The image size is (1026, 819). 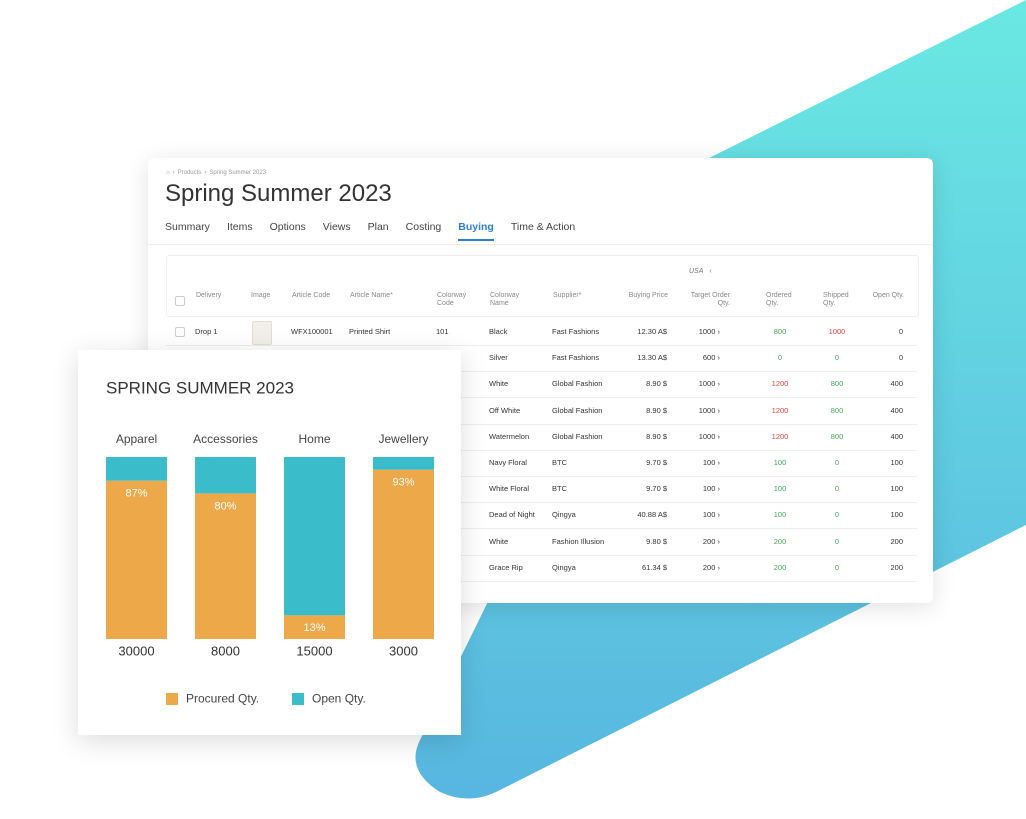 What do you see at coordinates (287, 227) in the screenshot?
I see `tab: Options` at bounding box center [287, 227].